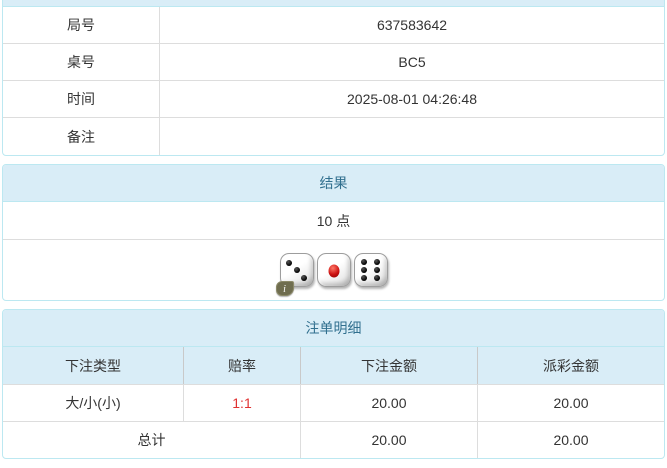 This screenshot has width=667, height=468. Describe the element at coordinates (389, 403) in the screenshot. I see `bet-amount-cell: 20.00` at that location.